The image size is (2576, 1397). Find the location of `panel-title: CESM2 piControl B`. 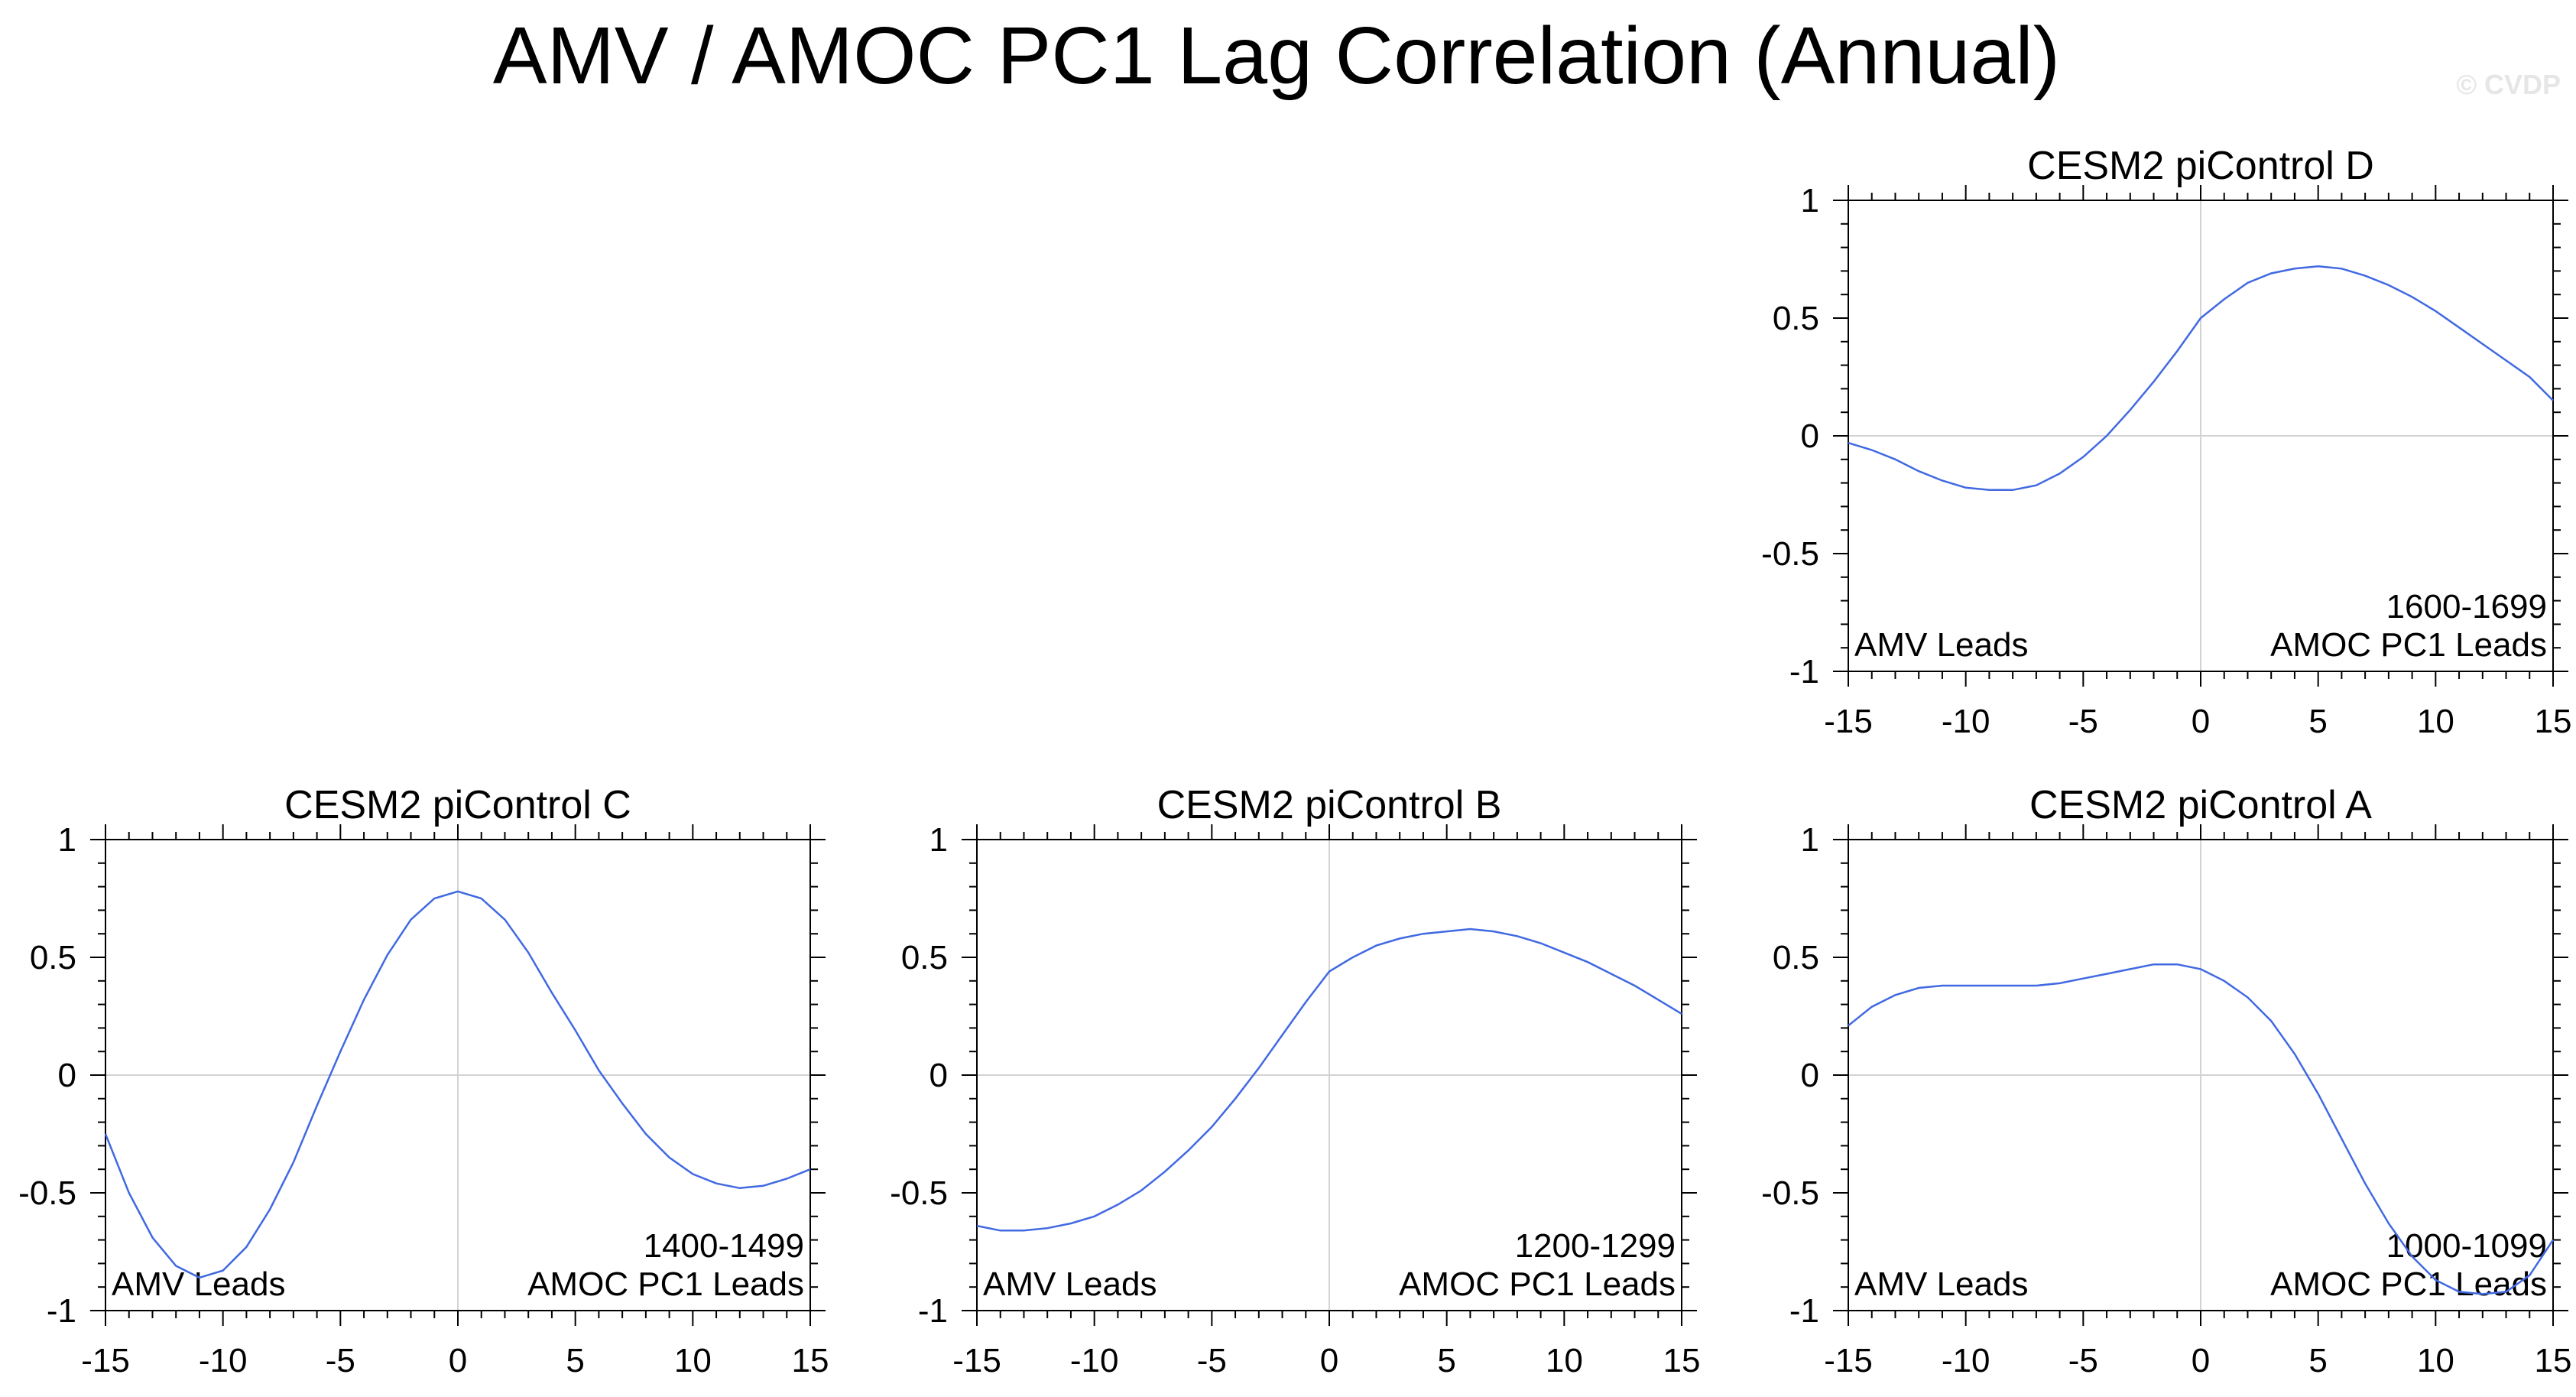

panel-title: CESM2 piControl B is located at coordinates (1329, 805).